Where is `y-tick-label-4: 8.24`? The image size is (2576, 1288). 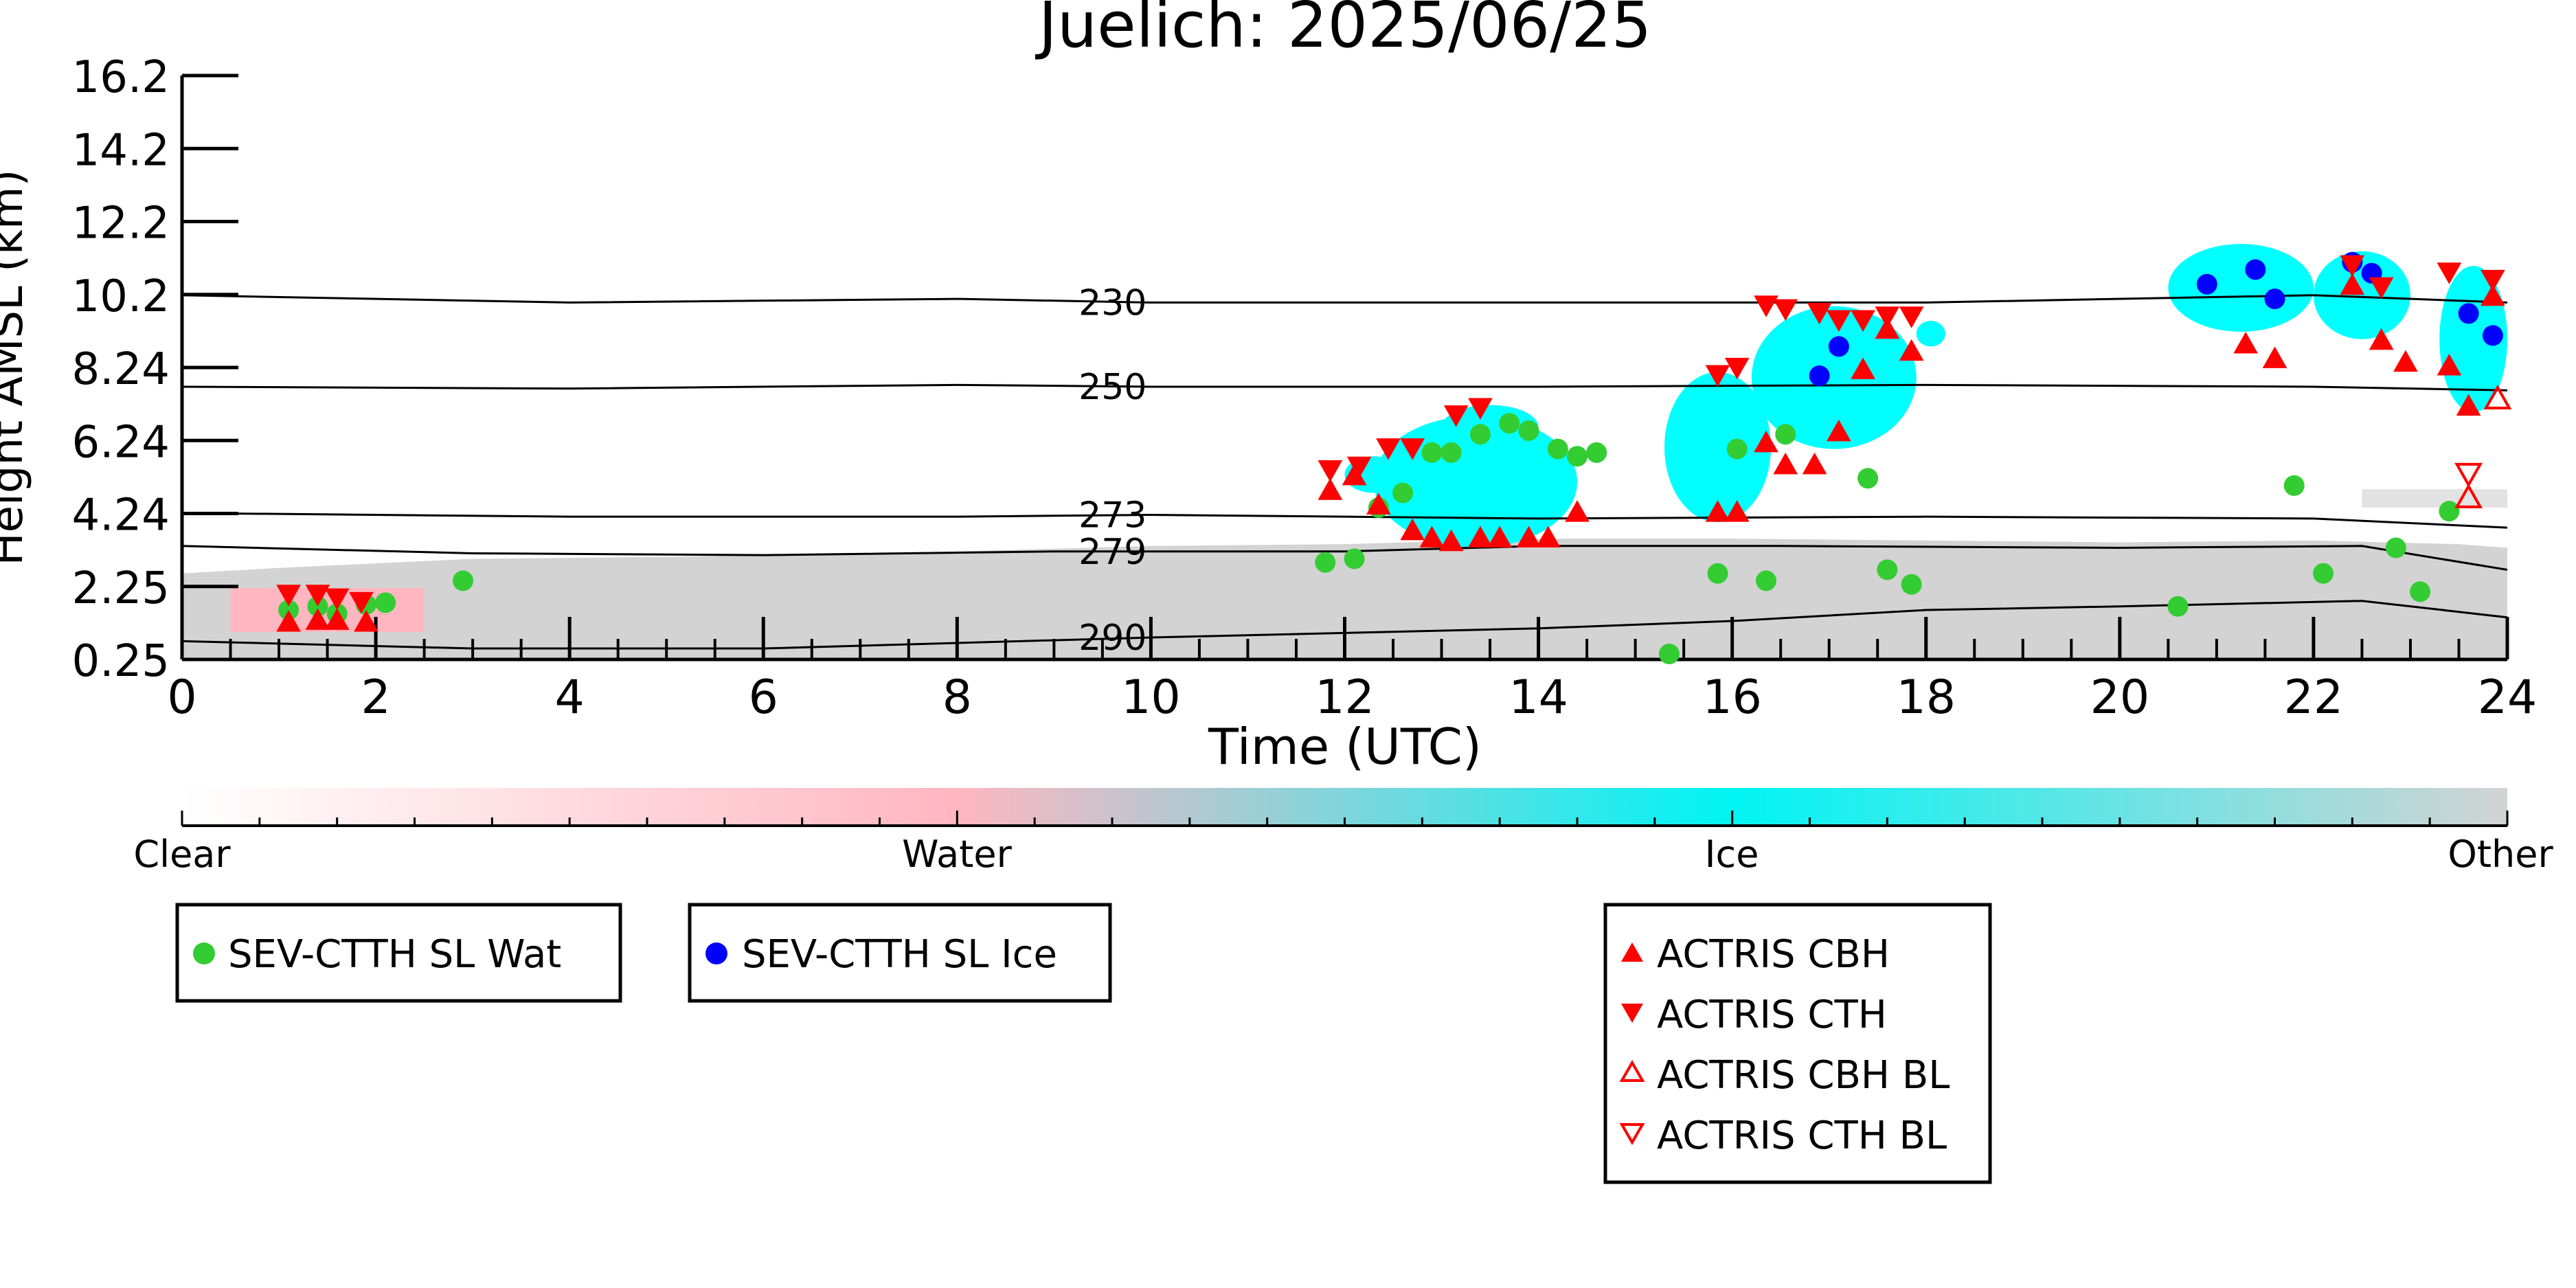 y-tick-label-4: 8.24 is located at coordinates (121, 369).